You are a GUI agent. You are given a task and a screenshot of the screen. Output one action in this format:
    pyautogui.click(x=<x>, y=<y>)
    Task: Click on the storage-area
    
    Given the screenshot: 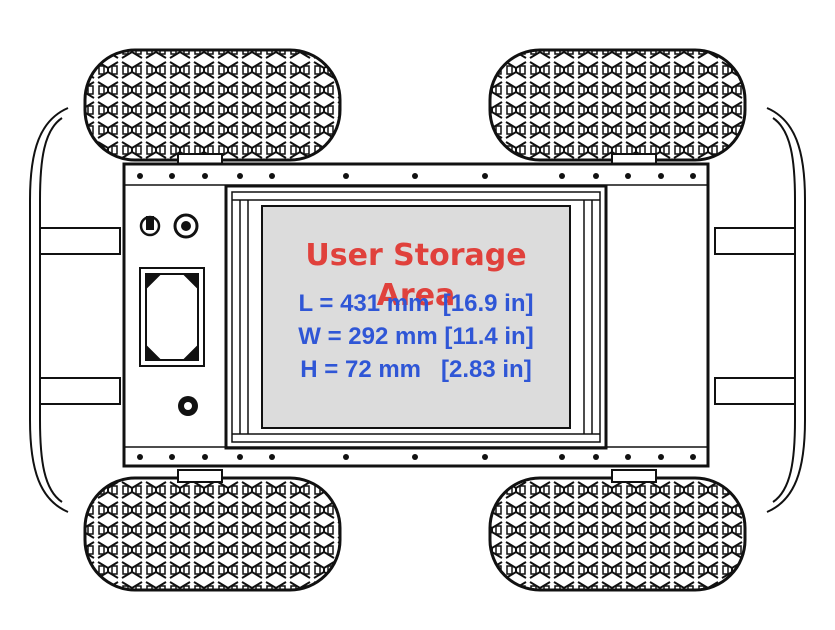 What is the action you would take?
    pyautogui.click(x=416, y=317)
    